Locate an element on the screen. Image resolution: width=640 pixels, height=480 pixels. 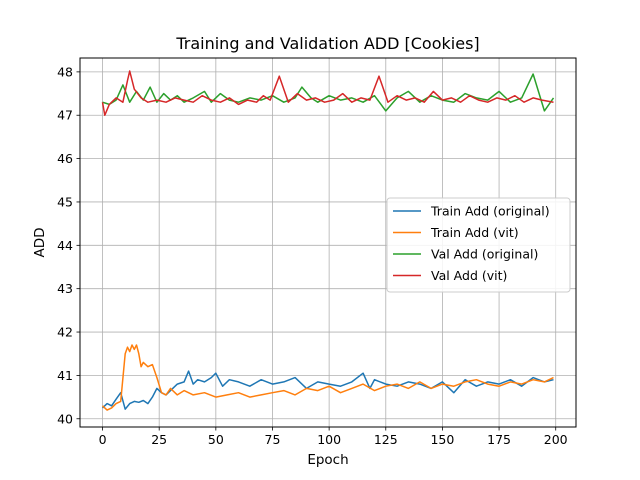
y-tick-label: 43 is located at coordinates (65, 288).